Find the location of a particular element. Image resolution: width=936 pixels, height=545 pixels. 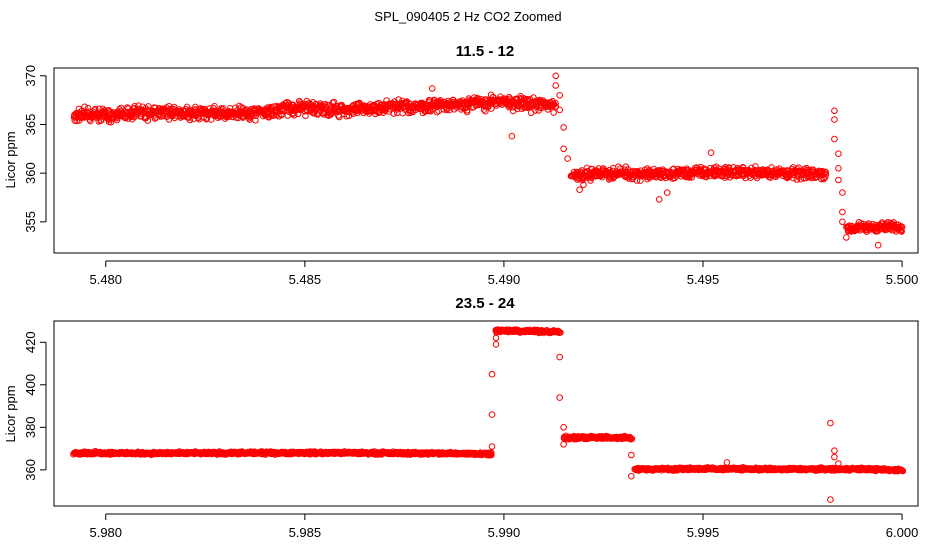

y-tick-label: 380 is located at coordinates (30, 427).